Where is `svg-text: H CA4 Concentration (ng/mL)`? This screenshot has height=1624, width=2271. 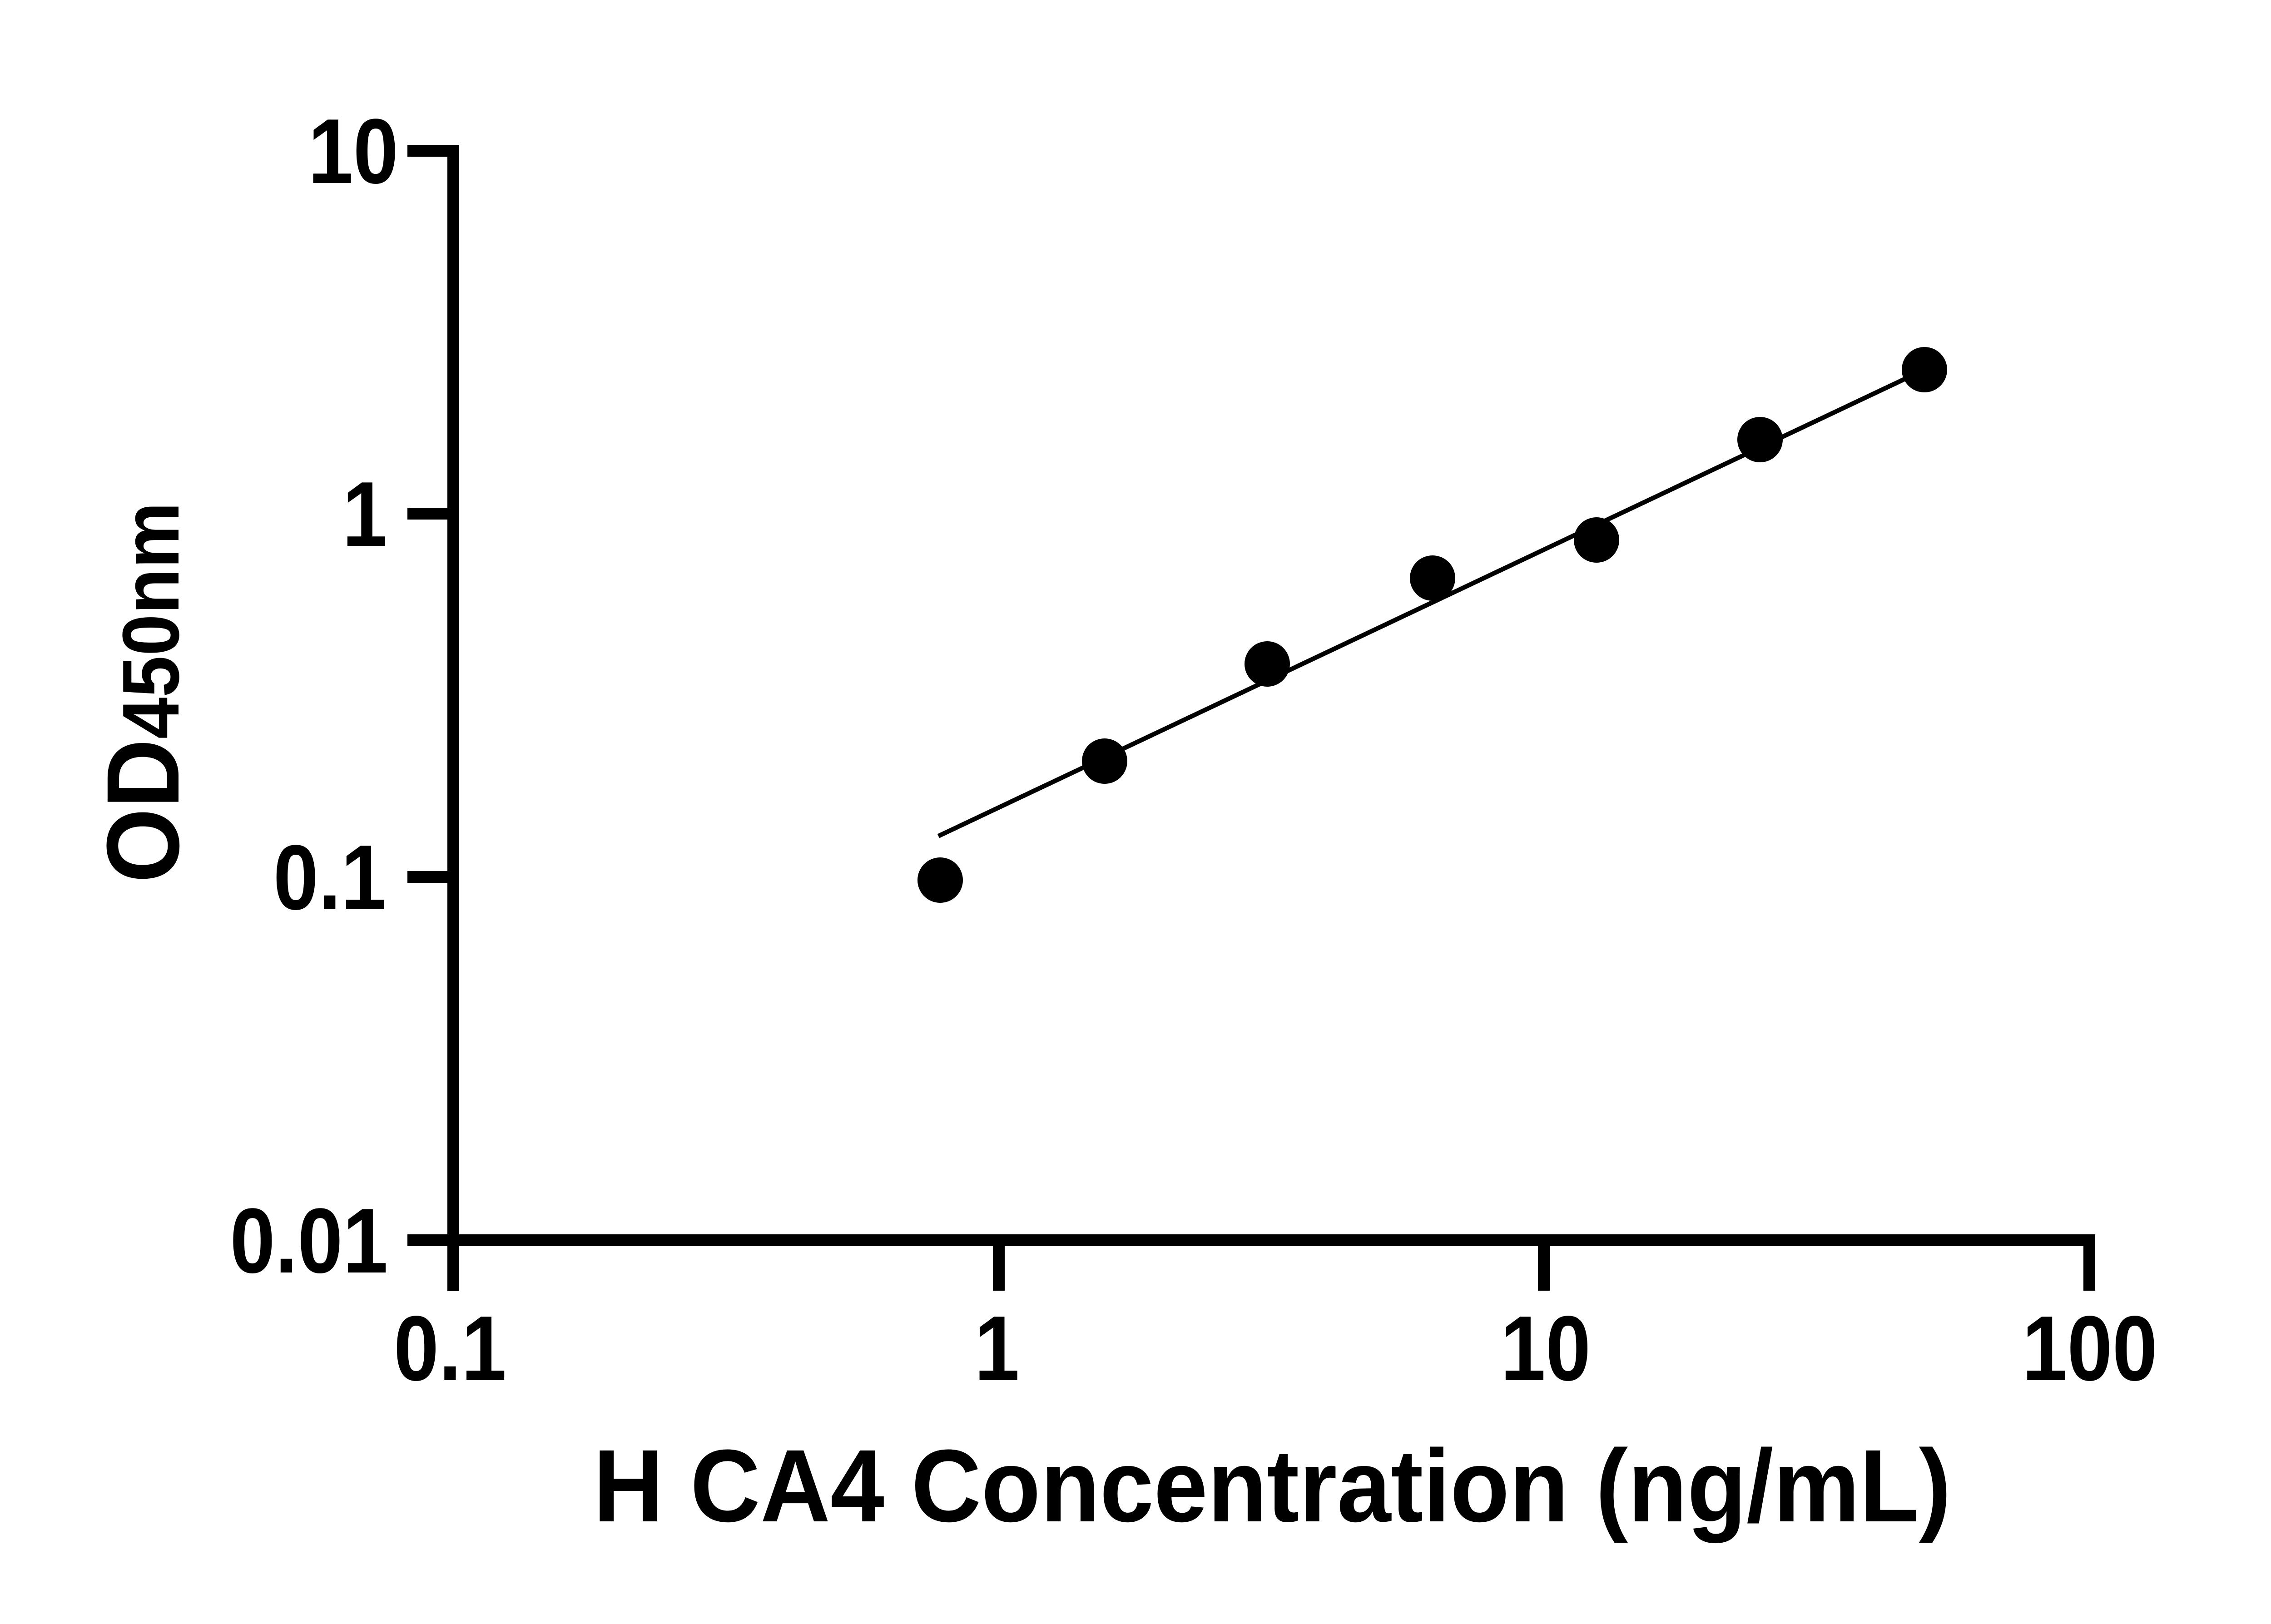
svg-text: H CA4 Concentration (ng/mL) is located at coordinates (1272, 1485).